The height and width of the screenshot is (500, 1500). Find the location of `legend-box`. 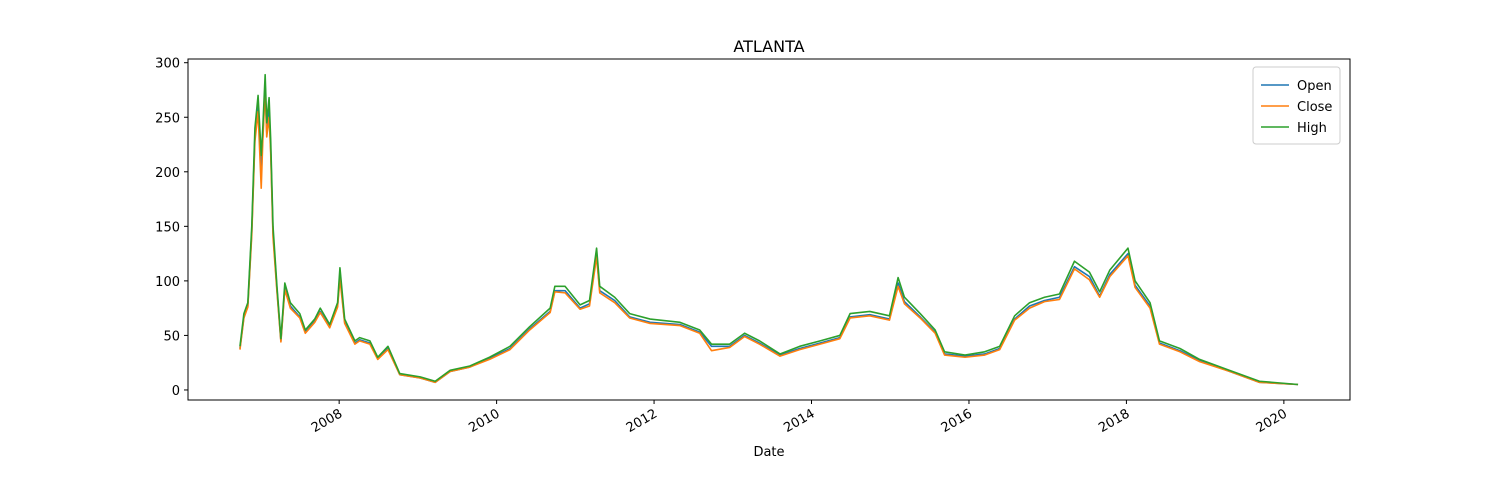

legend-box is located at coordinates (1296, 105).